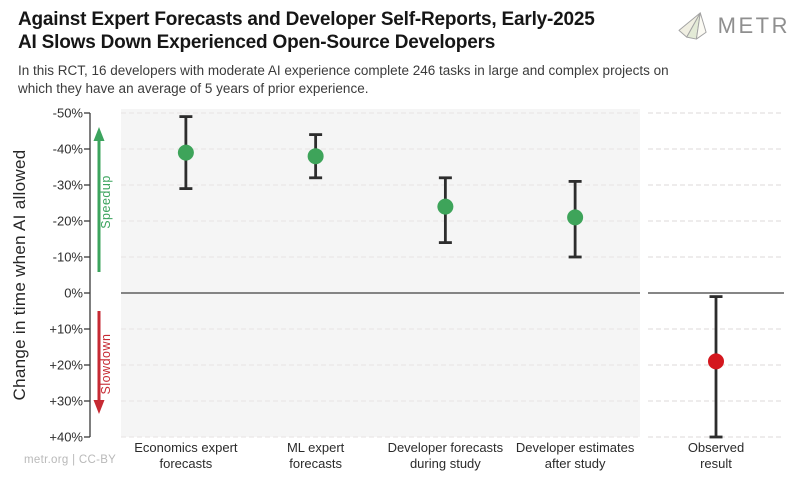 Image resolution: width=800 pixels, height=481 pixels. Describe the element at coordinates (575, 456) in the screenshot. I see `x-category-label: Developer estimates after study` at that location.